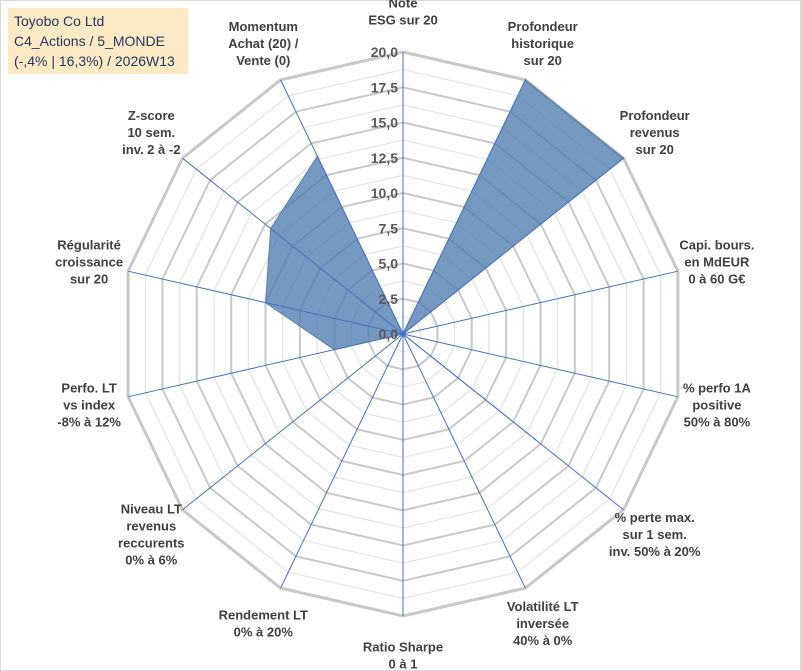  I want to click on axis-label-line: Capi. bours., so click(716, 244).